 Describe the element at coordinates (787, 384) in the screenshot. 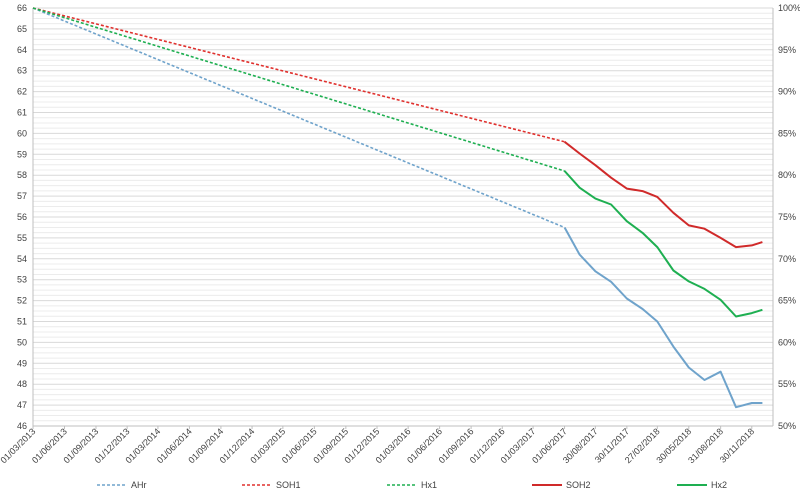

I see `y-right-tick-label: 55%` at that location.